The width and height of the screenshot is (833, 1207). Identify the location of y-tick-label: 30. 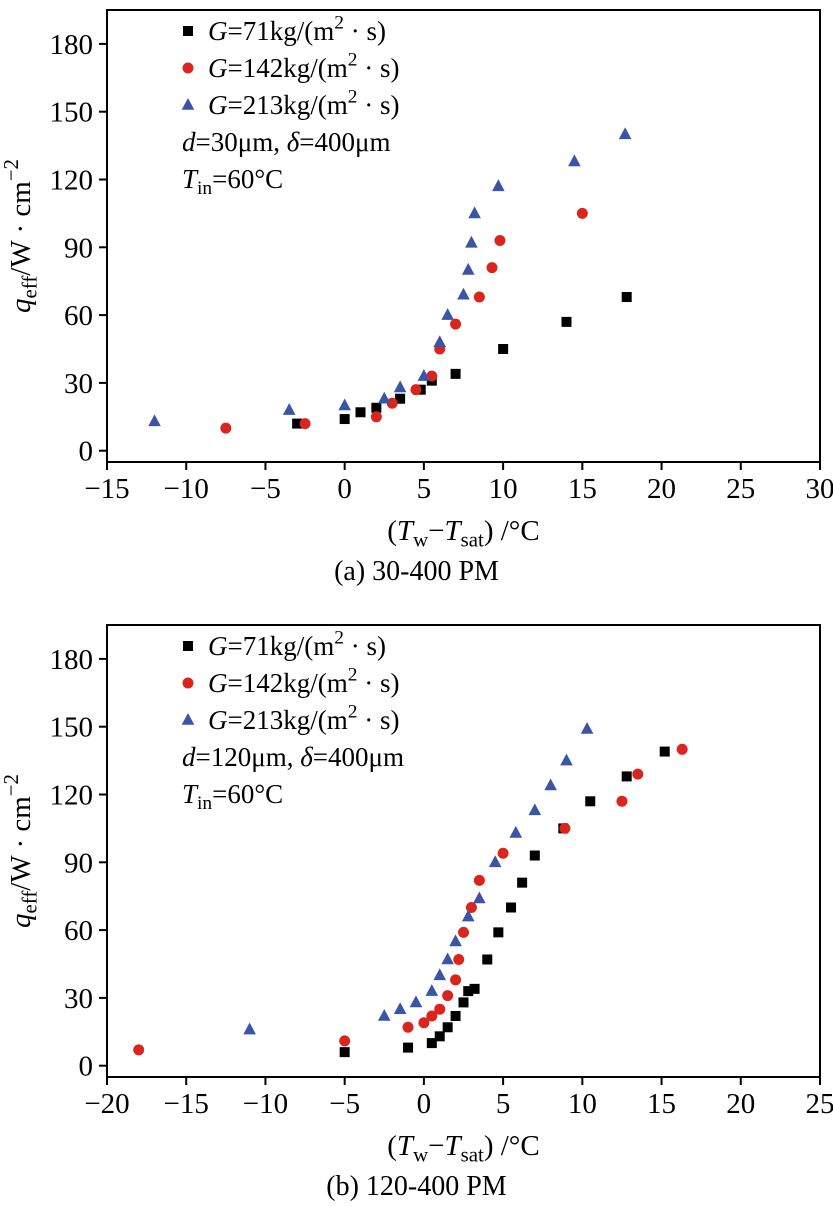
(78, 384).